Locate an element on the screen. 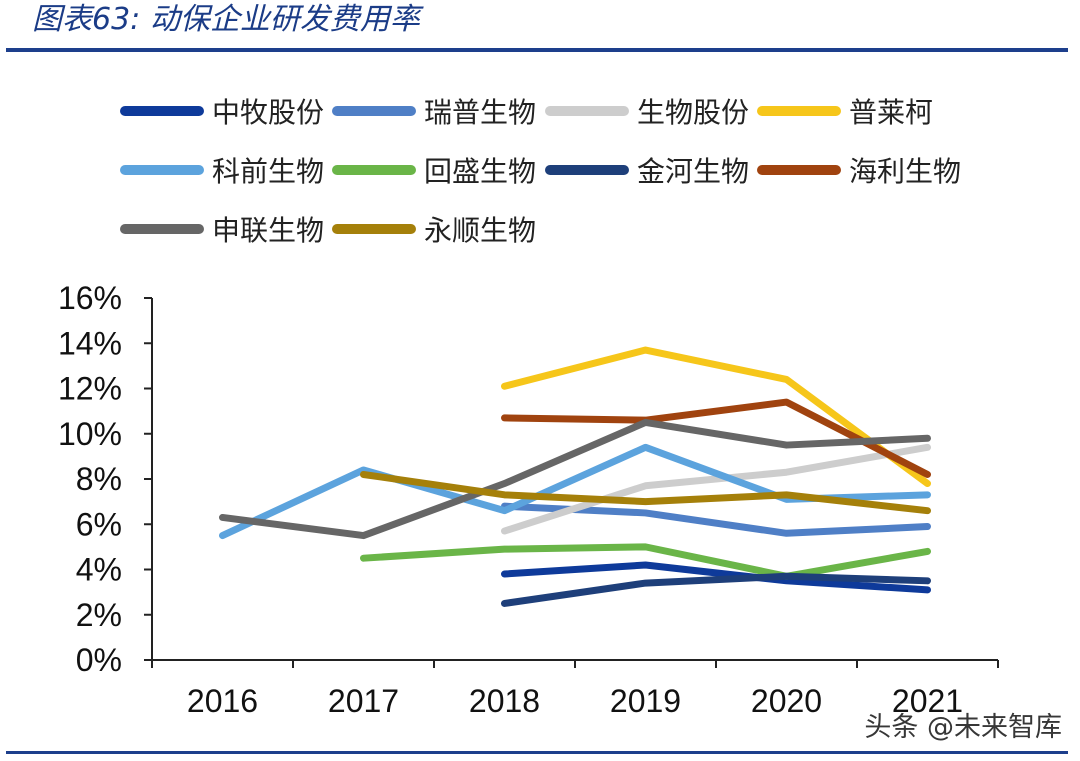 This screenshot has height=761, width=1080. y-tick-label: 16% is located at coordinates (90, 298).